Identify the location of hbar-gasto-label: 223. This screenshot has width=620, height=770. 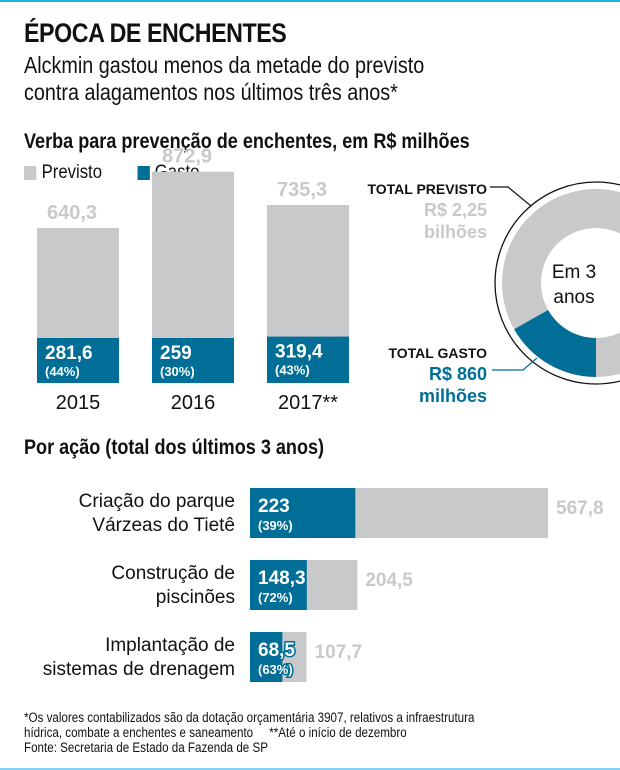
(274, 506).